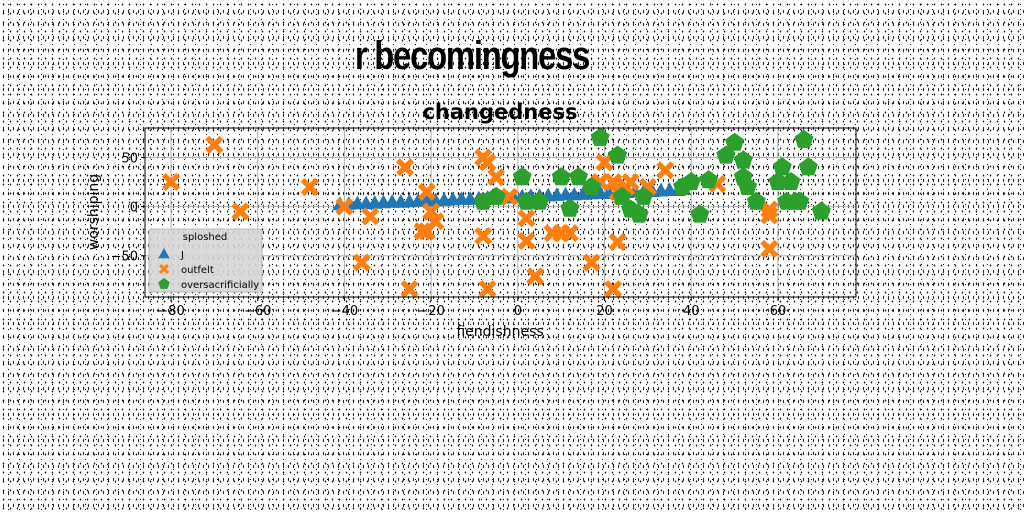 This screenshot has width=1024, height=512. What do you see at coordinates (691, 311) in the screenshot?
I see `x-tick-label: 40` at bounding box center [691, 311].